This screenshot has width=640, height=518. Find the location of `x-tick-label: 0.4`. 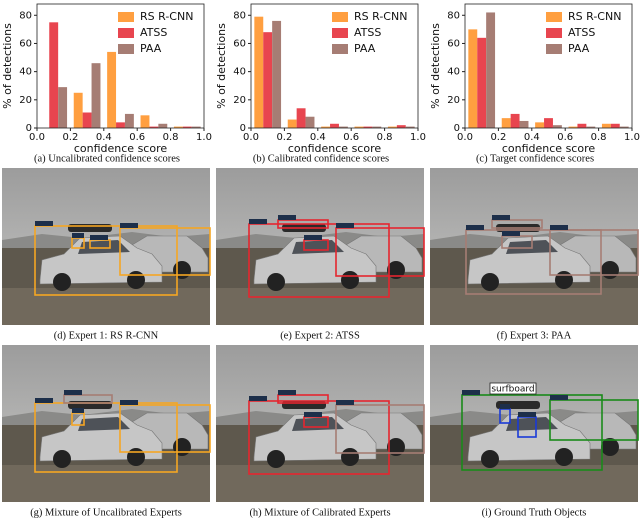

x-tick-label: 0.4 is located at coordinates (532, 137).